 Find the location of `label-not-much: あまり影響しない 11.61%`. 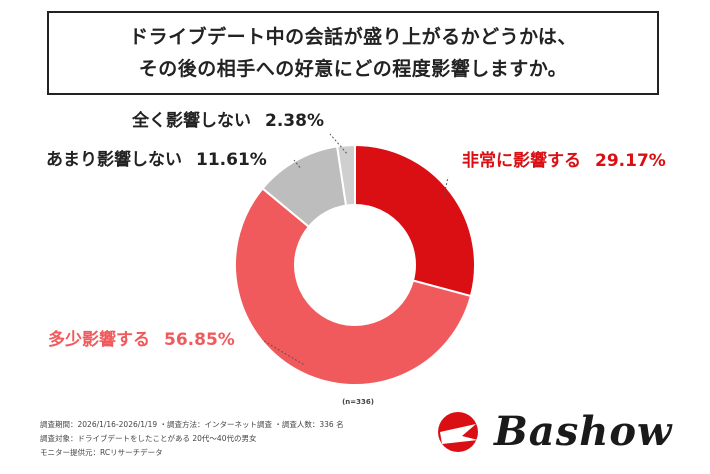

label-not-much: あまり影響しない 11.61% is located at coordinates (156, 159).